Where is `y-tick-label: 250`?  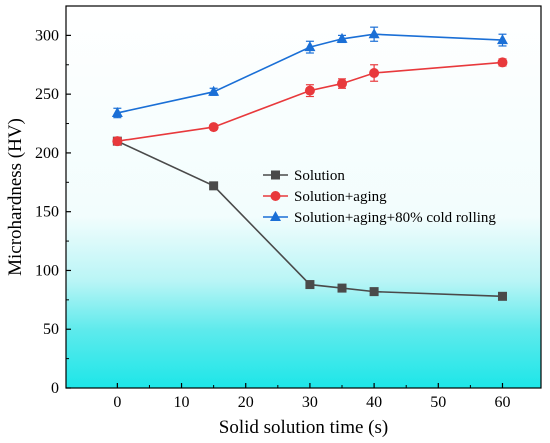 y-tick-label: 250 is located at coordinates (47, 94).